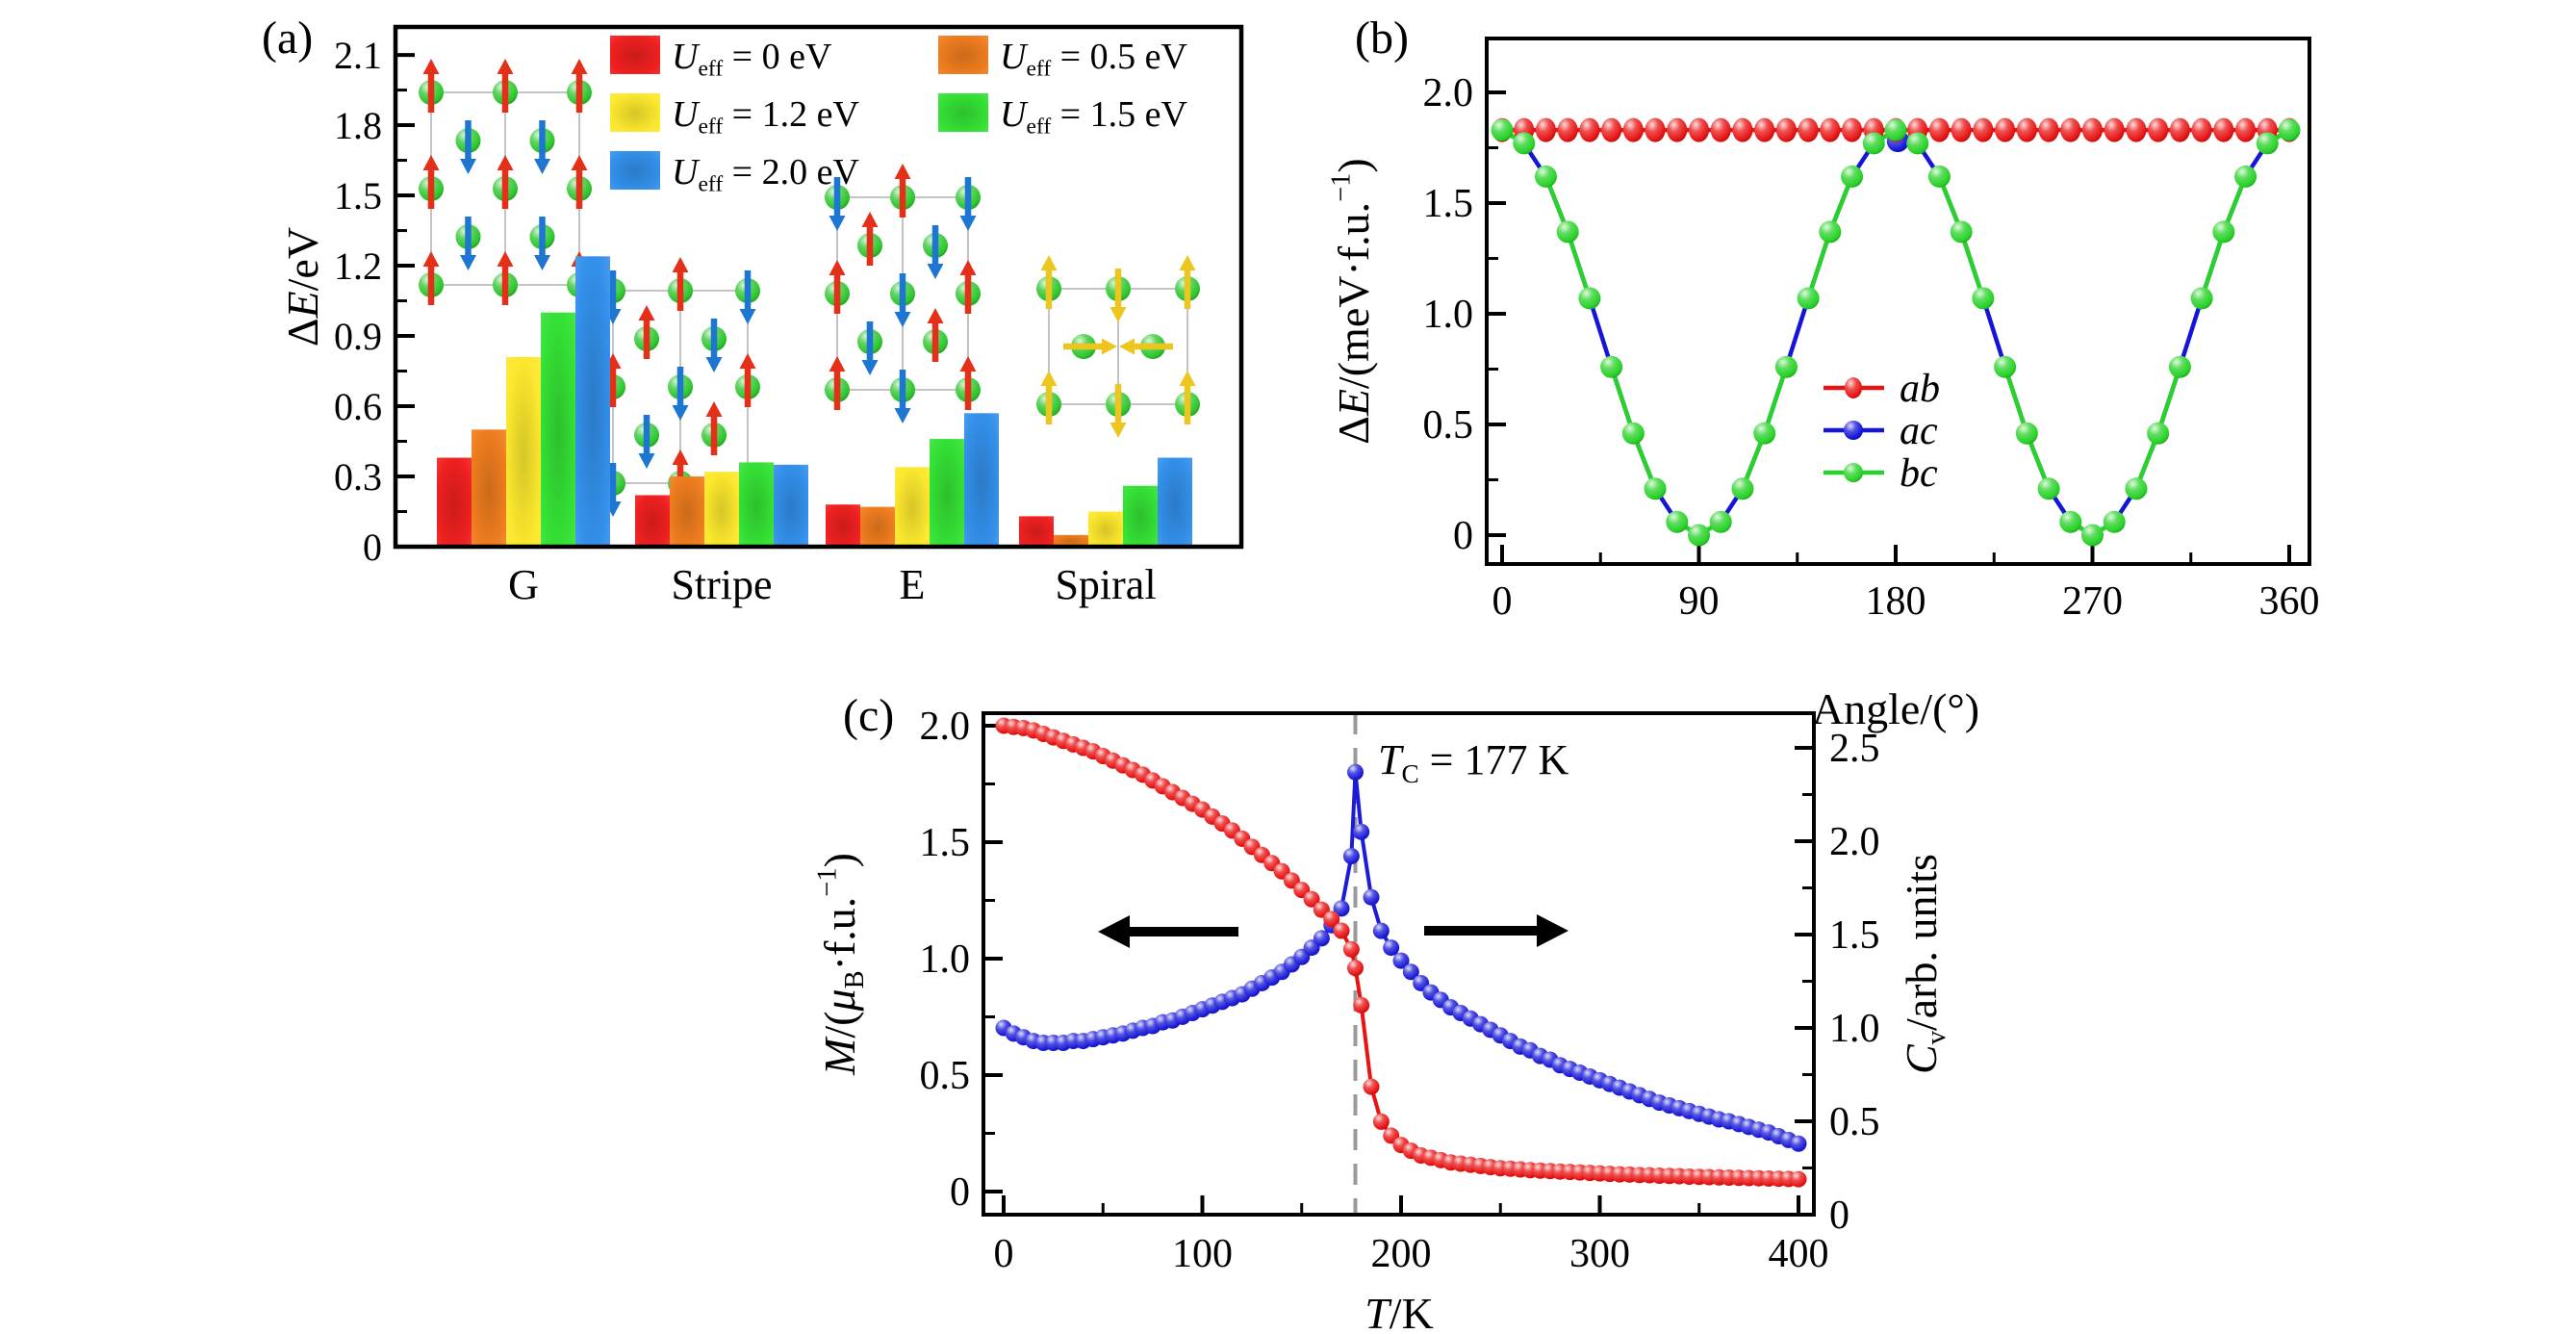 This screenshot has width=2576, height=1334. What do you see at coordinates (358, 55) in the screenshot?
I see `a-ytick: 2.1` at bounding box center [358, 55].